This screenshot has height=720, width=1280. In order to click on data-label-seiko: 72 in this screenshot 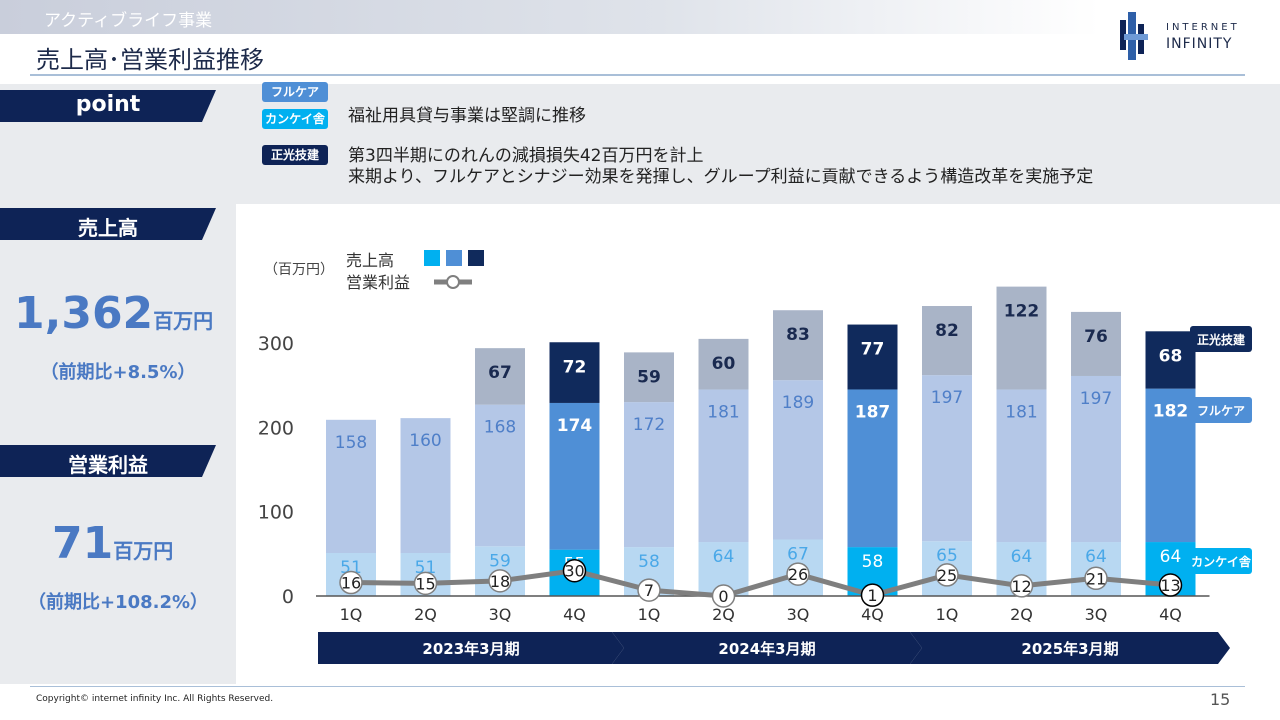, I will do `click(575, 367)`.